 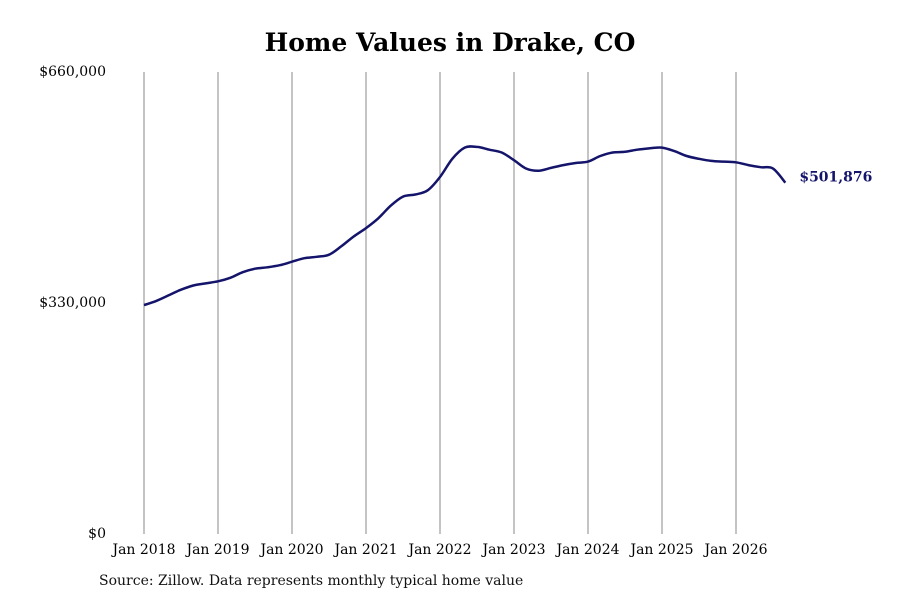 I want to click on x-tick-label: Jan 2022, so click(x=438, y=550).